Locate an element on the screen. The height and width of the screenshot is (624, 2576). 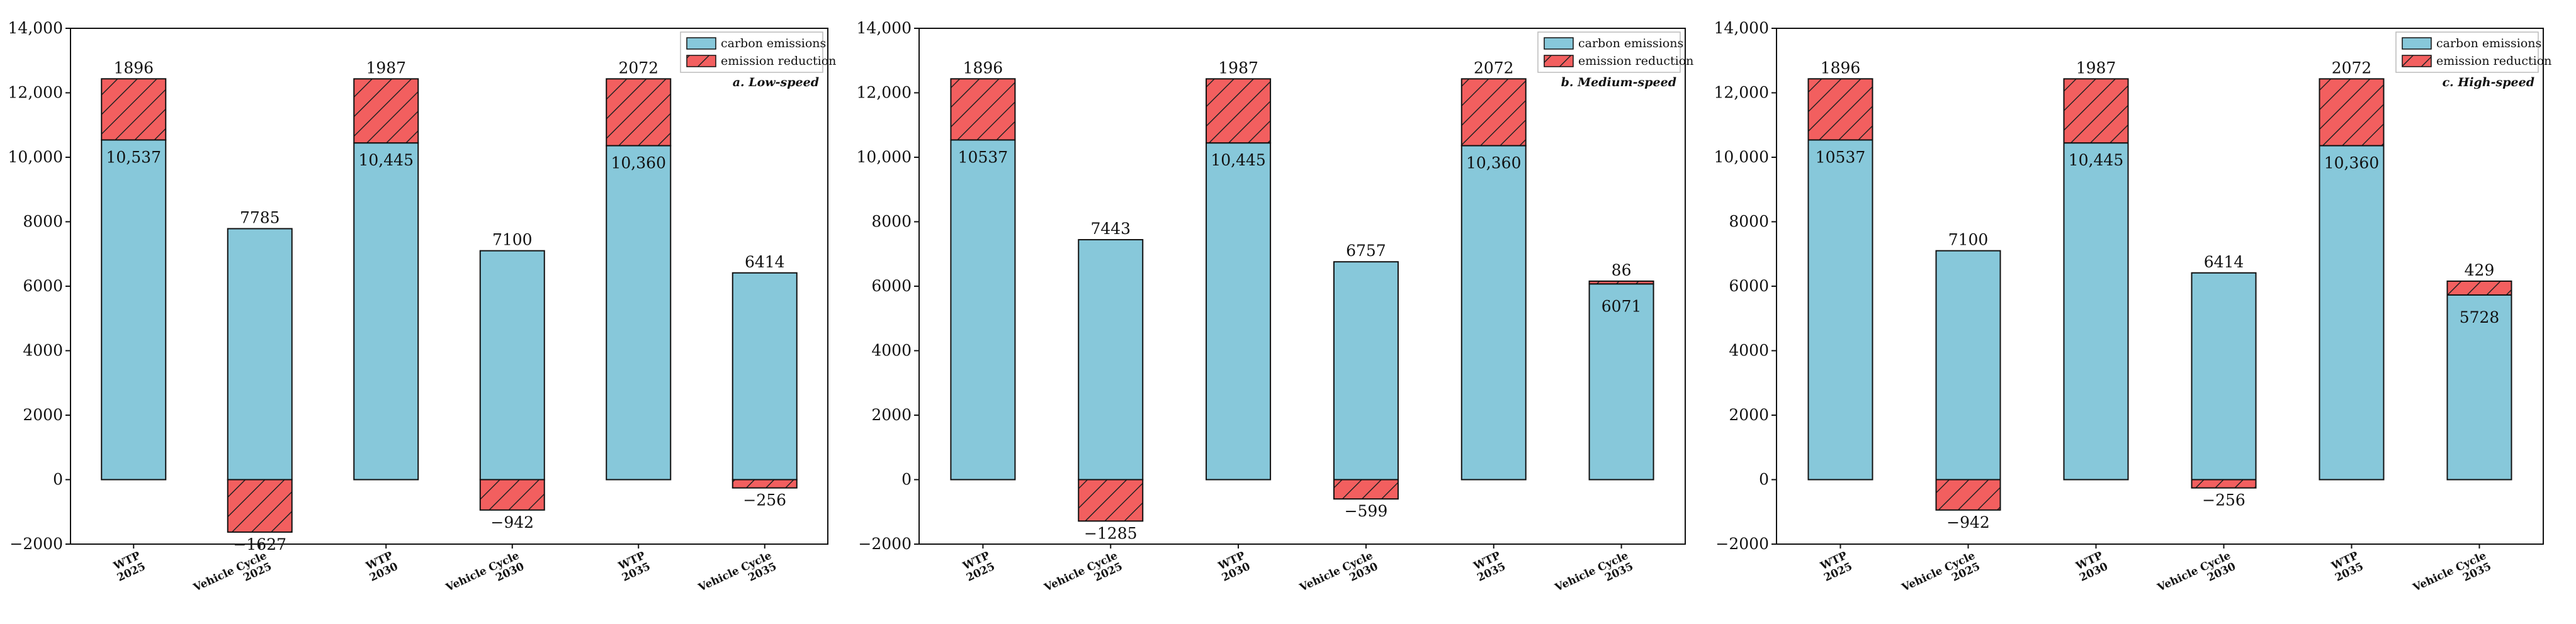
carbon-value-label: 6757 is located at coordinates (1366, 251).